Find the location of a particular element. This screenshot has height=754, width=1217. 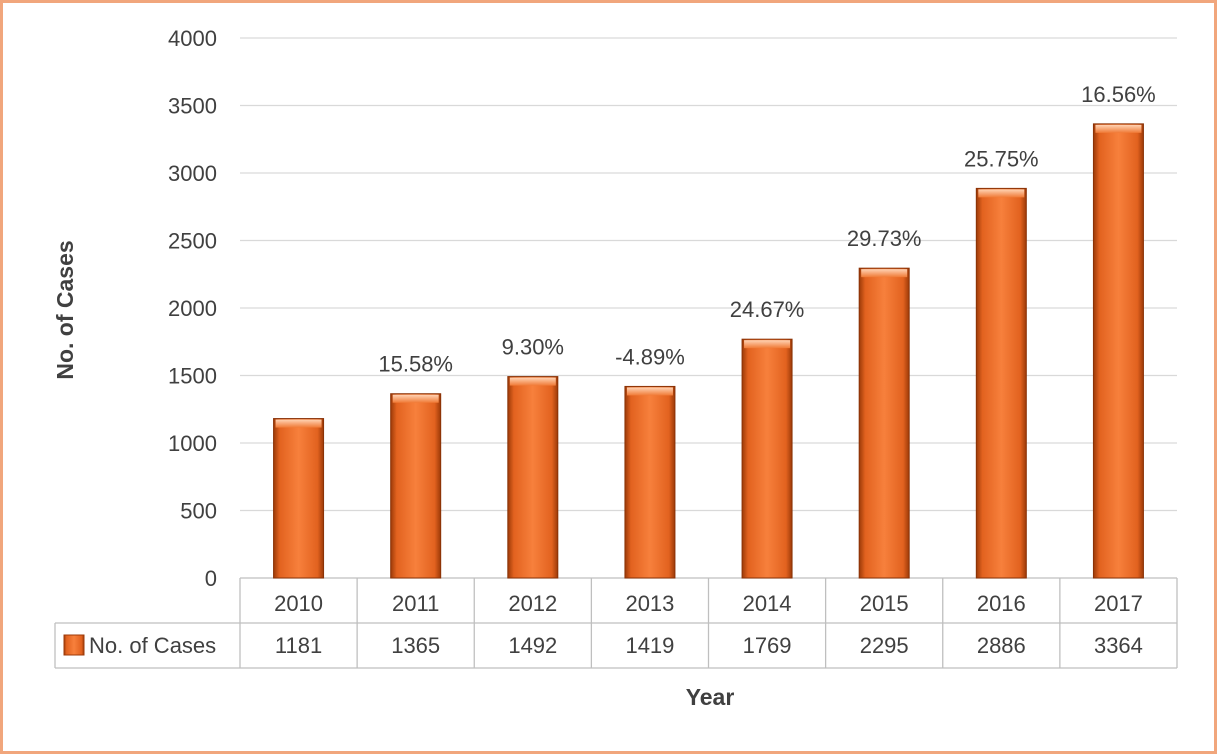

x-tick-label: 2011 is located at coordinates (415, 603).